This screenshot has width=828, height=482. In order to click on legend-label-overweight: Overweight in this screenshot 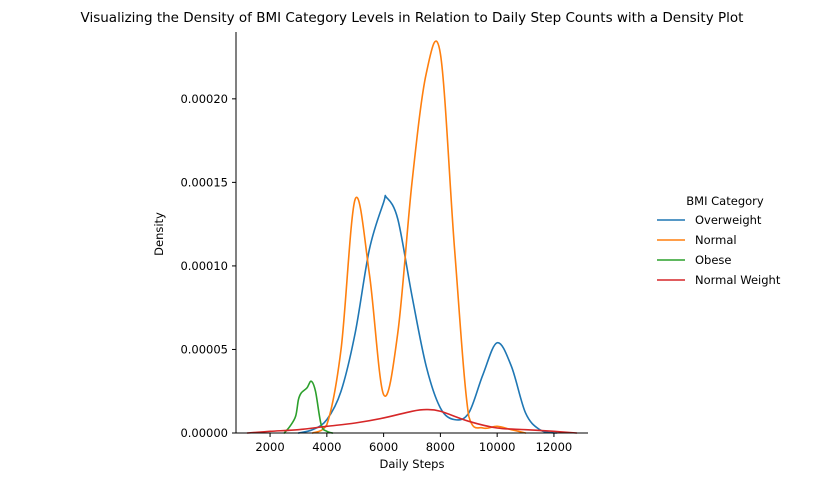, I will do `click(728, 220)`.